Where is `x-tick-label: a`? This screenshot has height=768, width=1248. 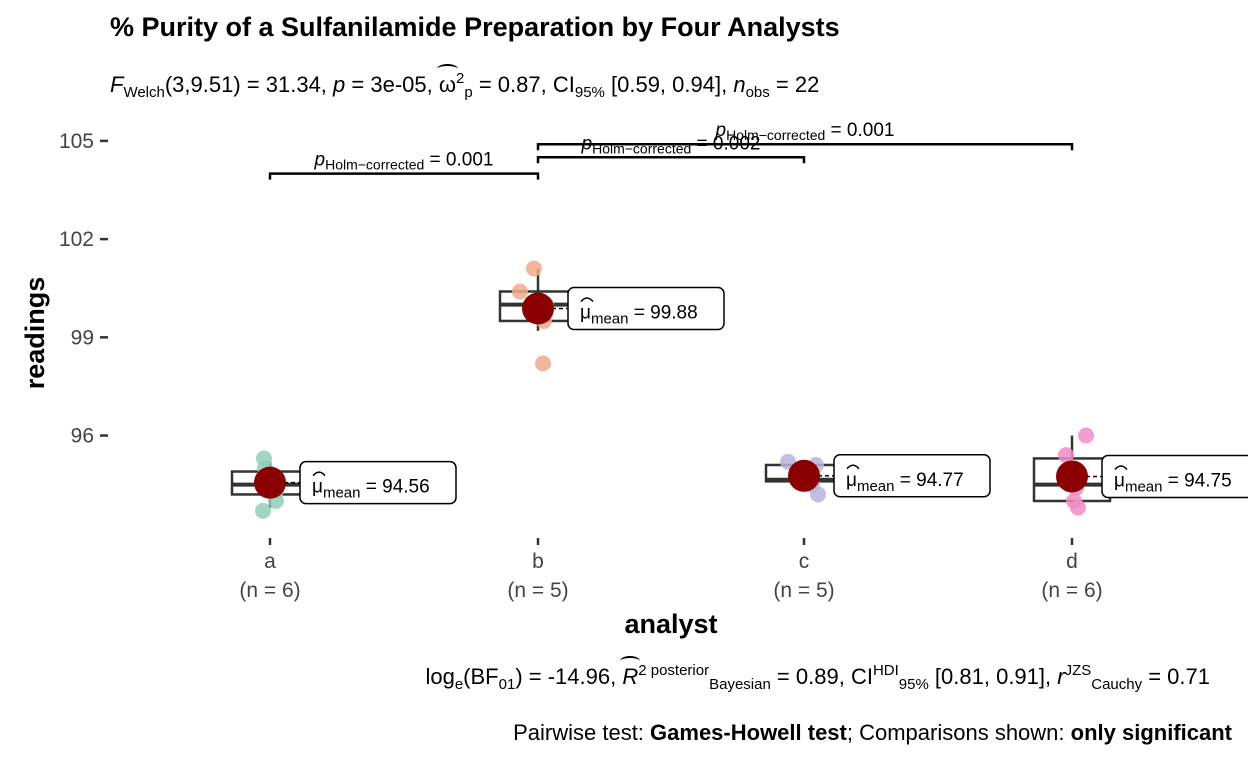 x-tick-label: a is located at coordinates (270, 561).